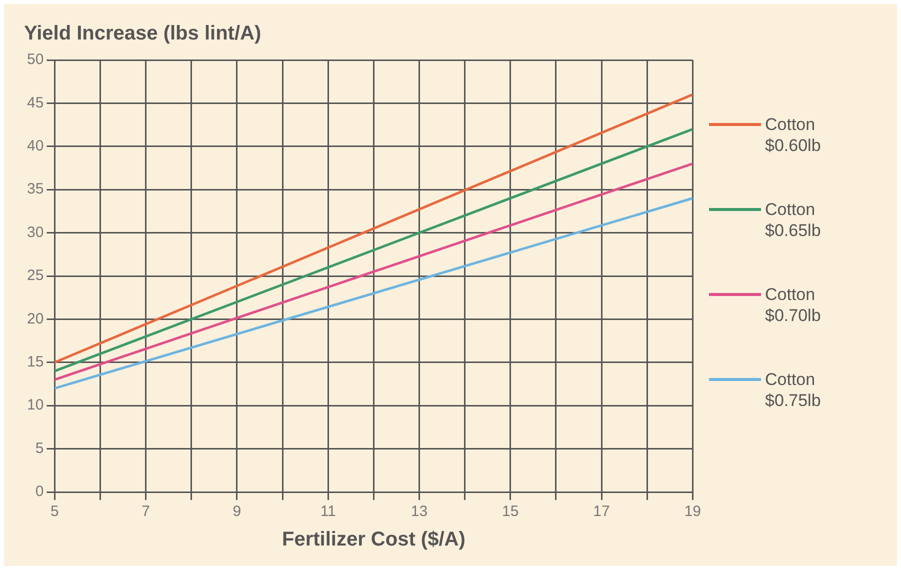 The width and height of the screenshot is (901, 570). Describe the element at coordinates (419, 511) in the screenshot. I see `x-tick-label: 13` at that location.